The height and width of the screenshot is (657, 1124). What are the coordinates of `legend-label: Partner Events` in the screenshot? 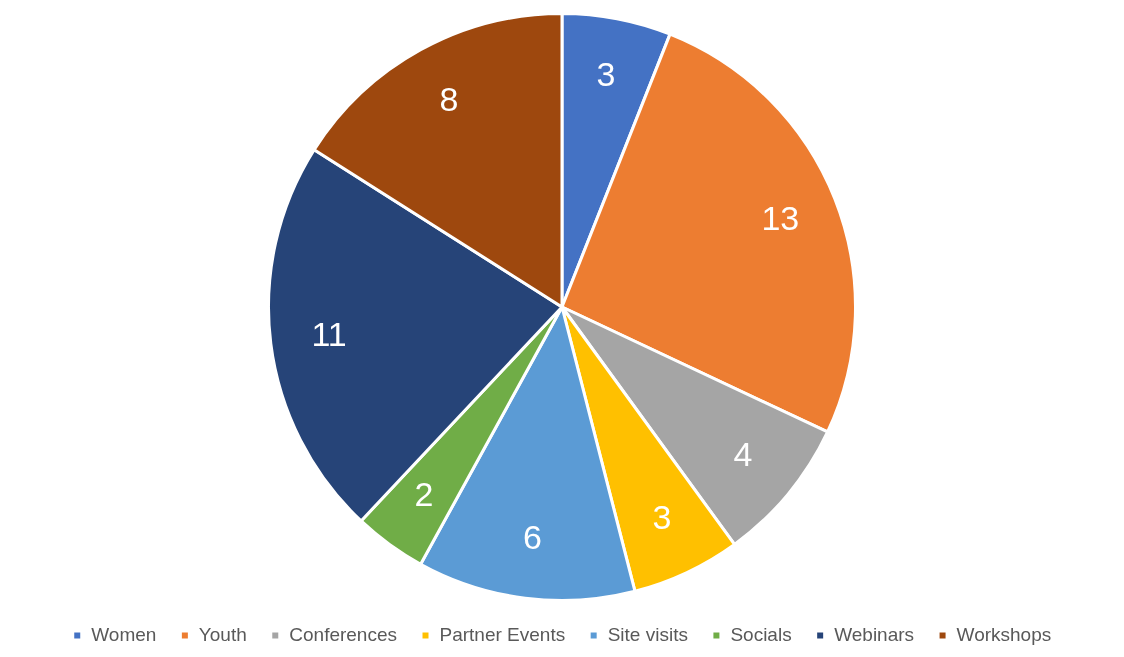 It's located at (502, 634).